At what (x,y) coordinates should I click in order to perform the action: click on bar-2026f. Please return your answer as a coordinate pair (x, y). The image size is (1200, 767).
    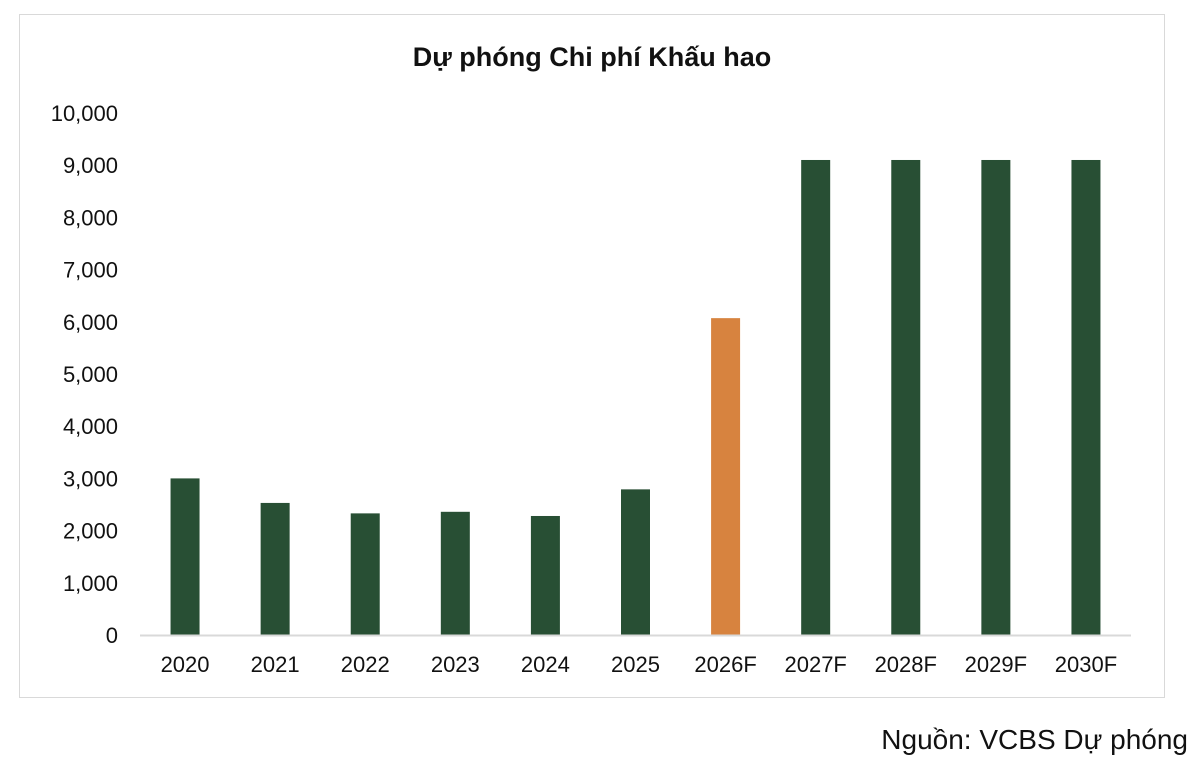
    Looking at the image, I should click on (726, 476).